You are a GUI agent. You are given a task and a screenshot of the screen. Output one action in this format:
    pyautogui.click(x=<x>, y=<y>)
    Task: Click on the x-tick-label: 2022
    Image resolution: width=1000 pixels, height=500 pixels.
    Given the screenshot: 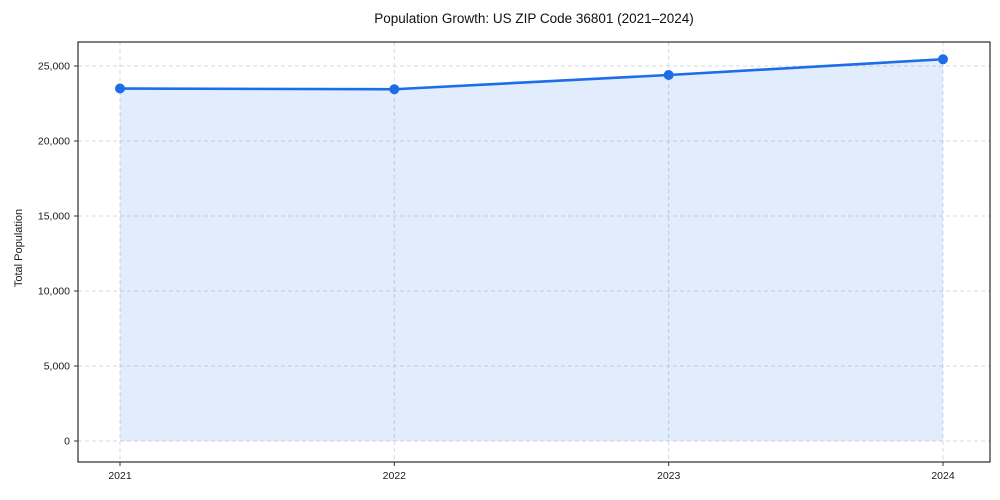 What is the action you would take?
    pyautogui.click(x=395, y=476)
    